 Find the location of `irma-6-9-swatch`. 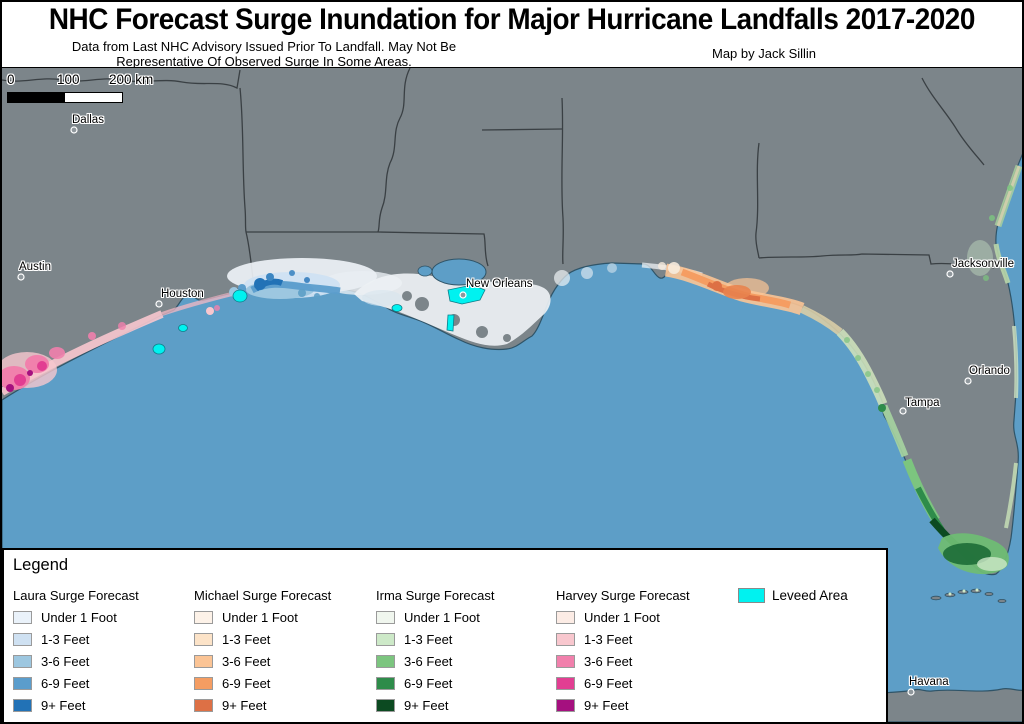

irma-6-9-swatch is located at coordinates (385, 683).